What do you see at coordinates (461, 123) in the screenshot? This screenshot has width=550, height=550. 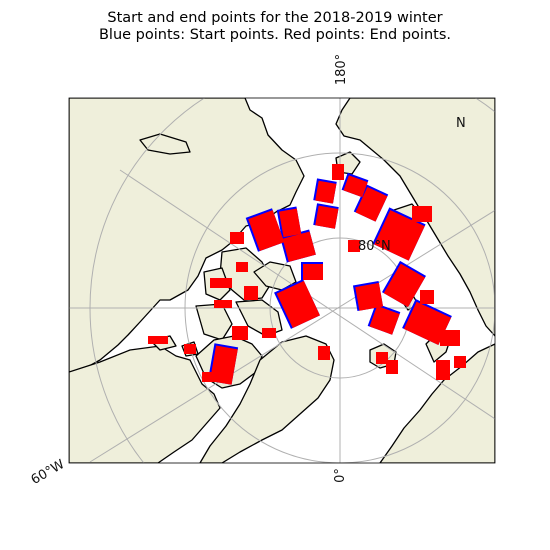 I see `latitude-label-partial: N` at bounding box center [461, 123].